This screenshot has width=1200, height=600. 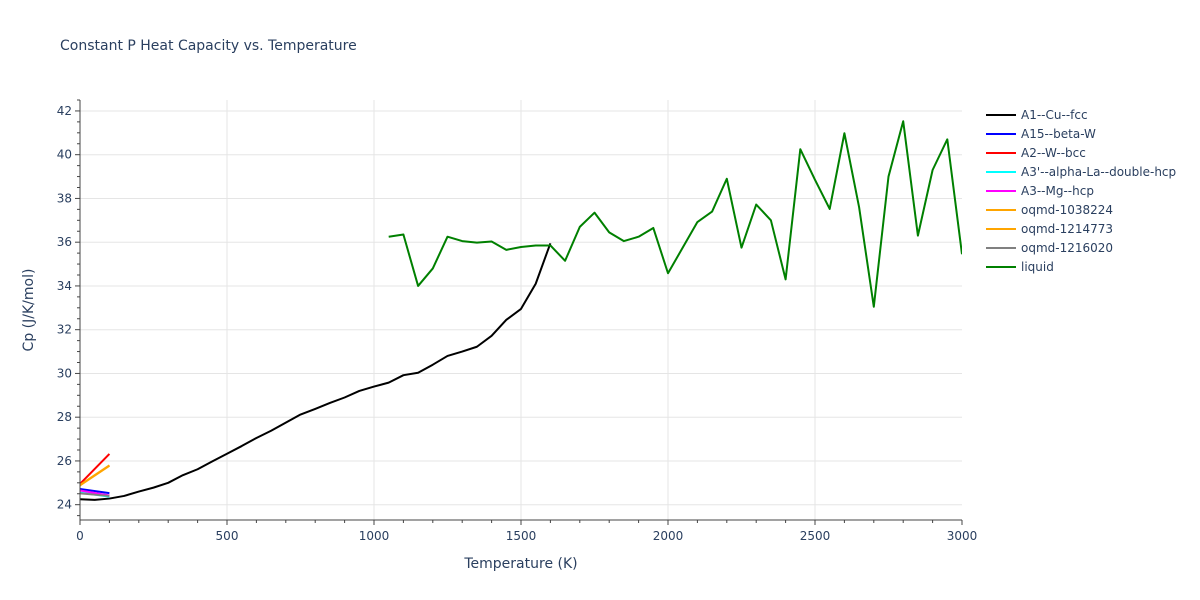 I want to click on legend-label: A3--Mg--hcp, so click(x=1057, y=191).